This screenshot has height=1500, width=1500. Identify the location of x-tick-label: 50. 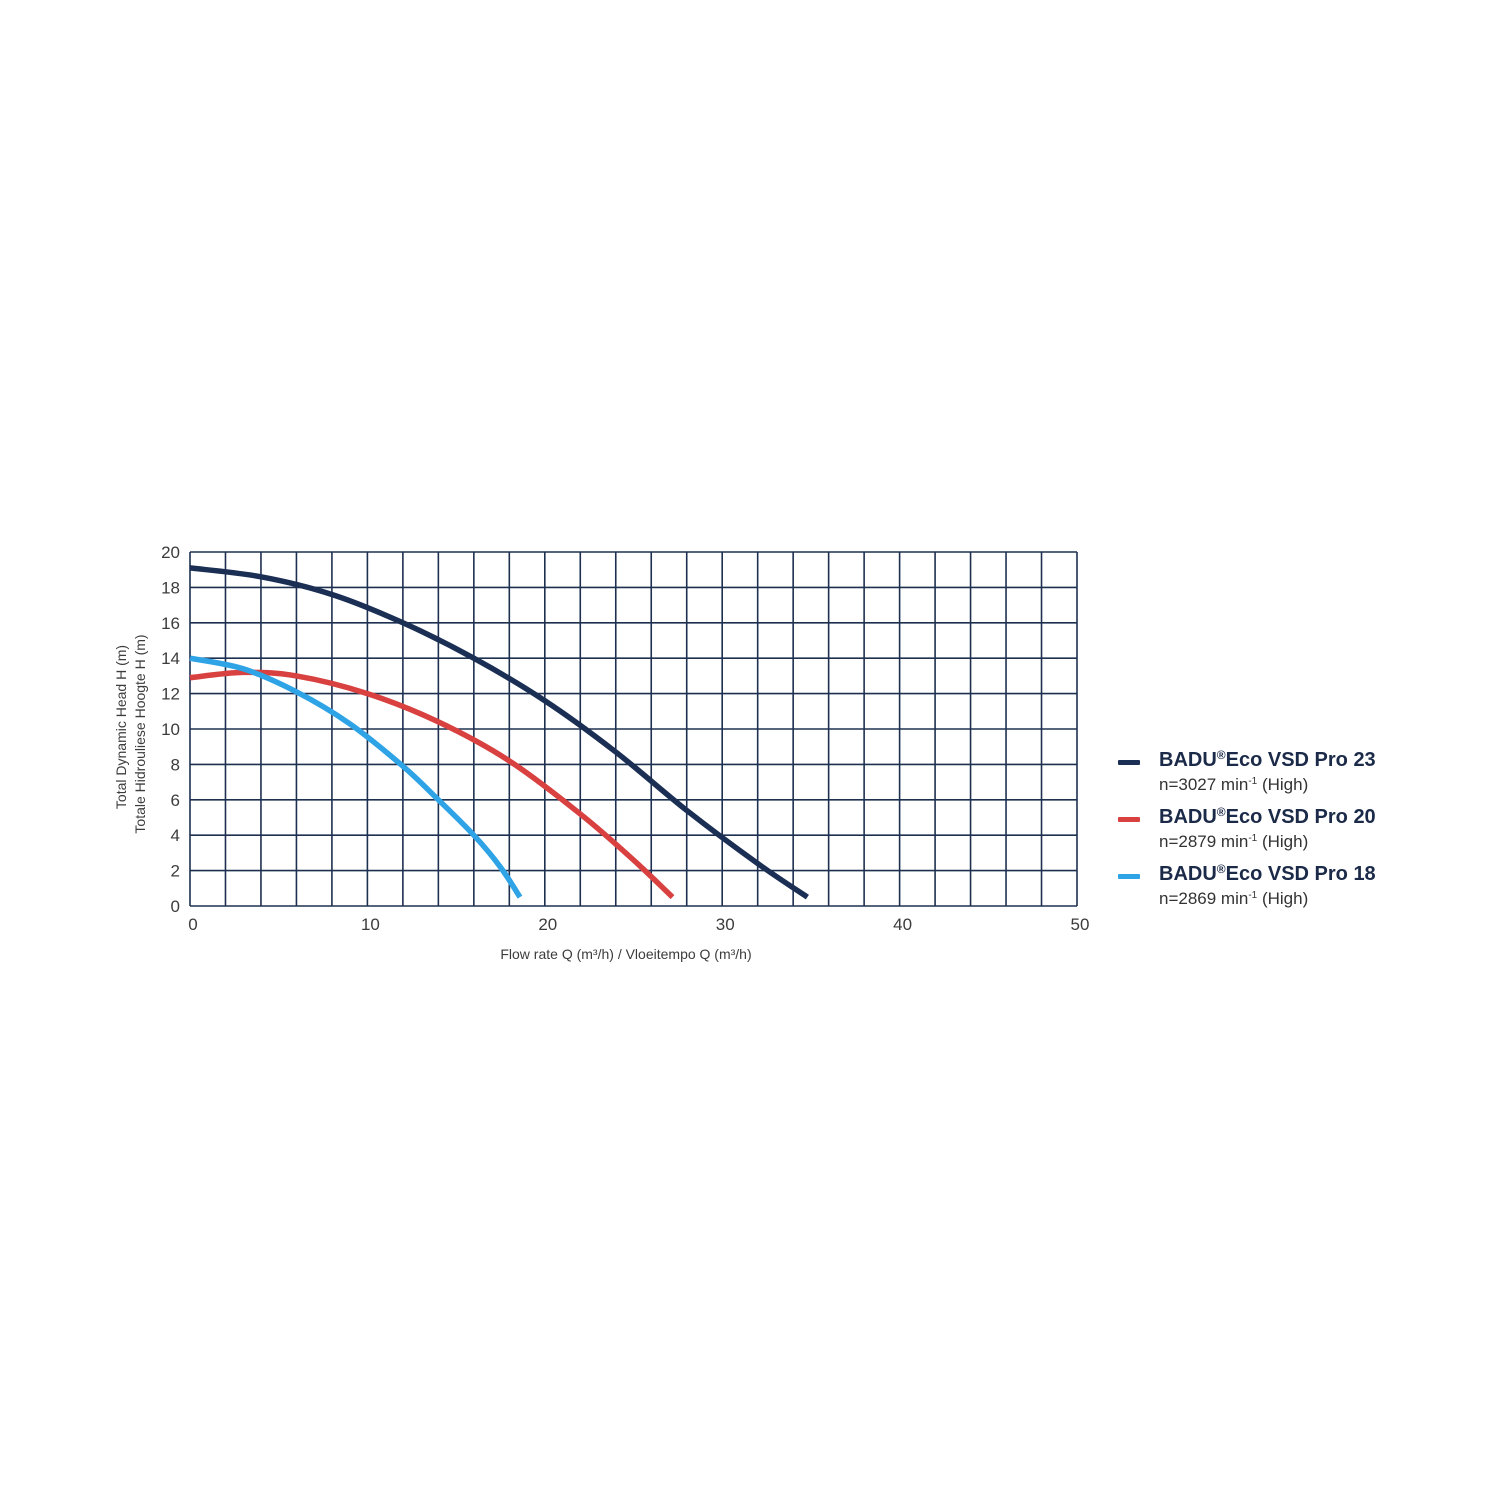
(1080, 924).